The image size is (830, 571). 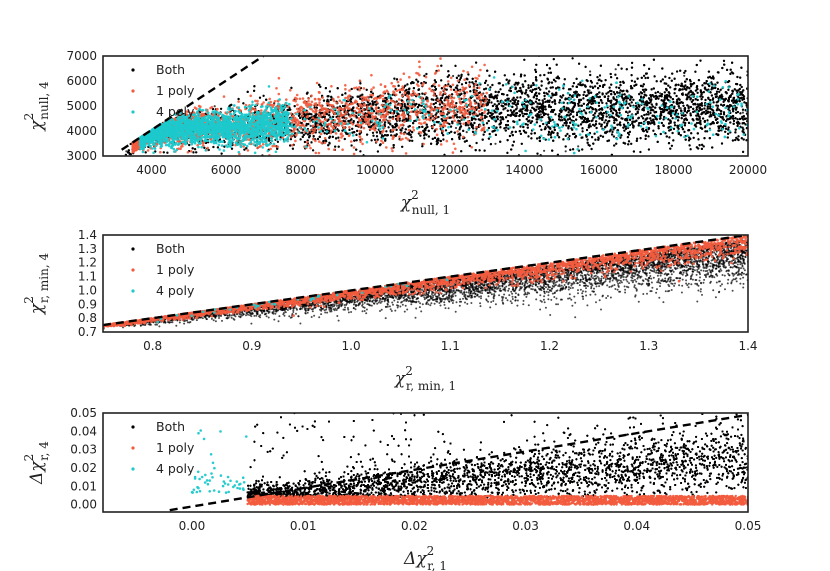 What do you see at coordinates (748, 526) in the screenshot?
I see `x-tick-label: 0.05` at bounding box center [748, 526].